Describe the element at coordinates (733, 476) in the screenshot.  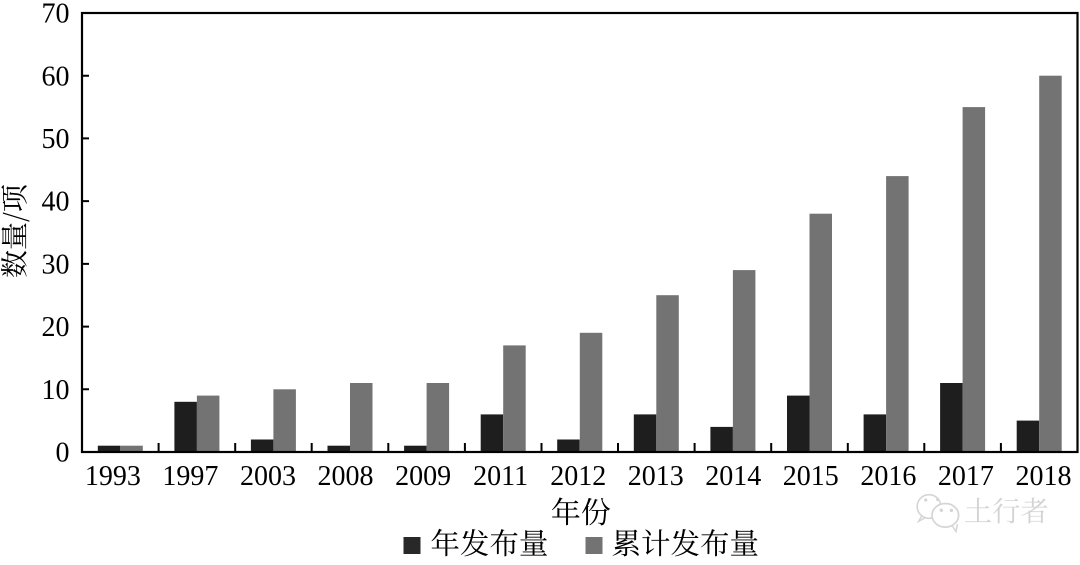
I see `svg-text: 2014` at that location.